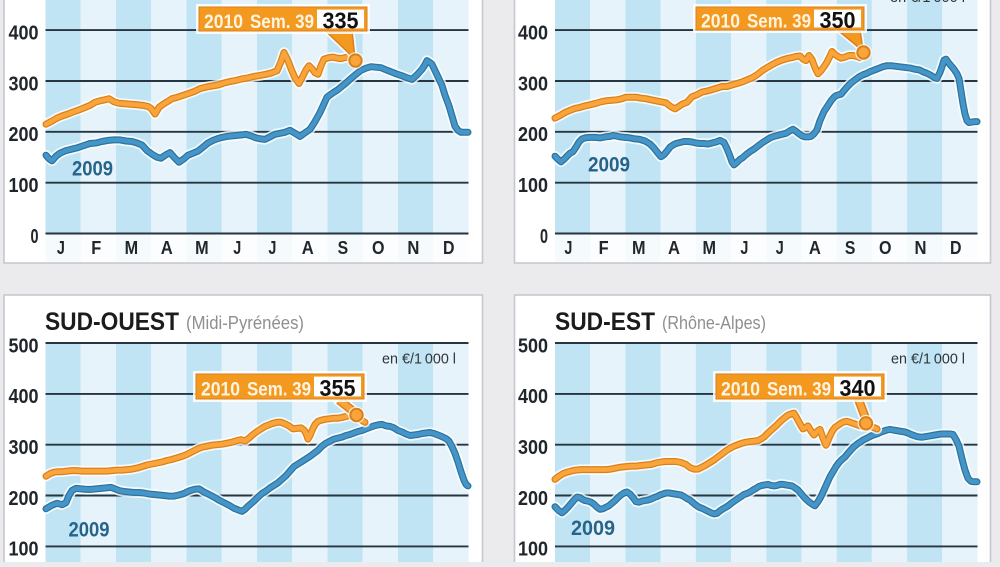 The width and height of the screenshot is (1000, 567). Describe the element at coordinates (341, 21) in the screenshot. I see `svg-text: 335` at that location.